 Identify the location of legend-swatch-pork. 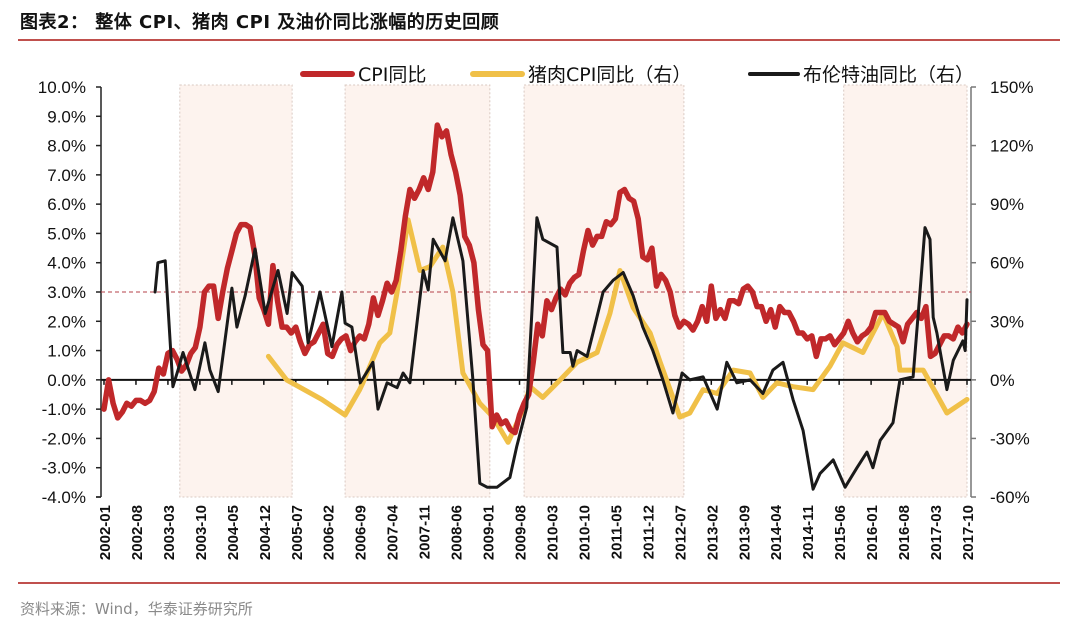
(497, 73).